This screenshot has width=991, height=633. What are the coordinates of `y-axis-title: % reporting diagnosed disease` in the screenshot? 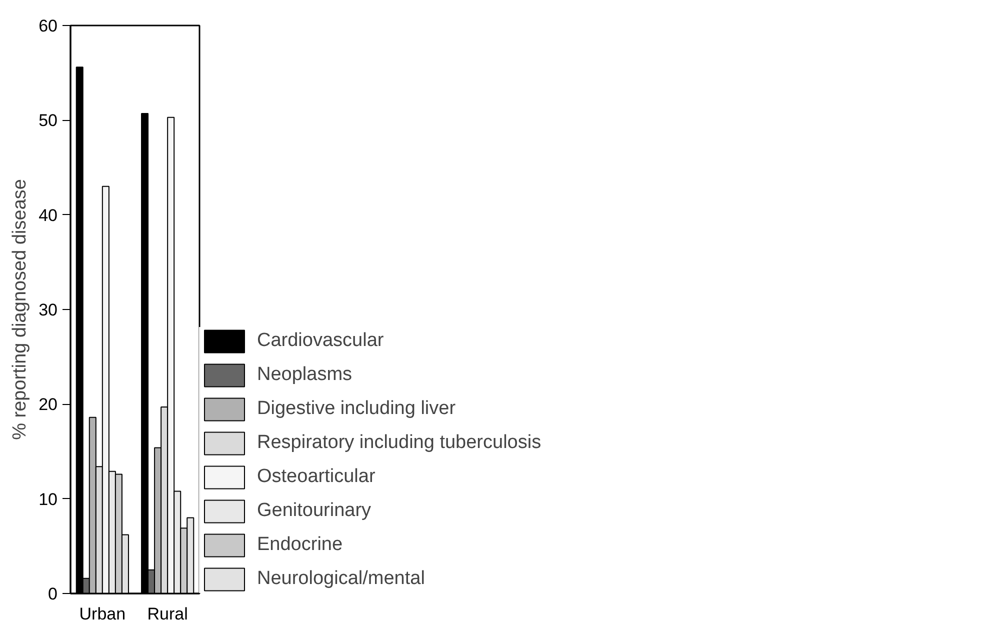 It's located at (20, 309).